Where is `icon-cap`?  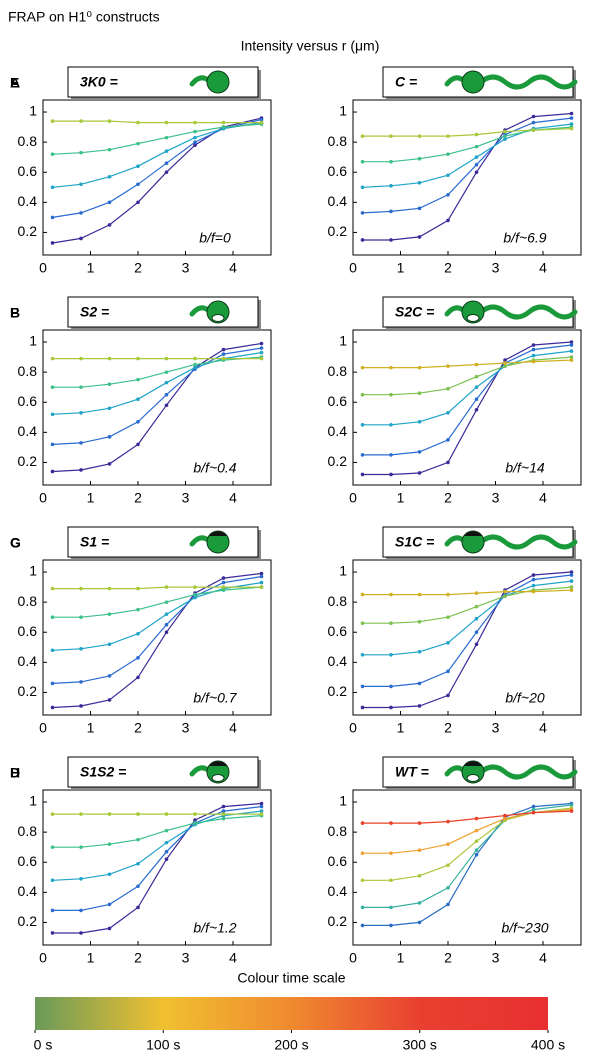 icon-cap is located at coordinates (473, 533).